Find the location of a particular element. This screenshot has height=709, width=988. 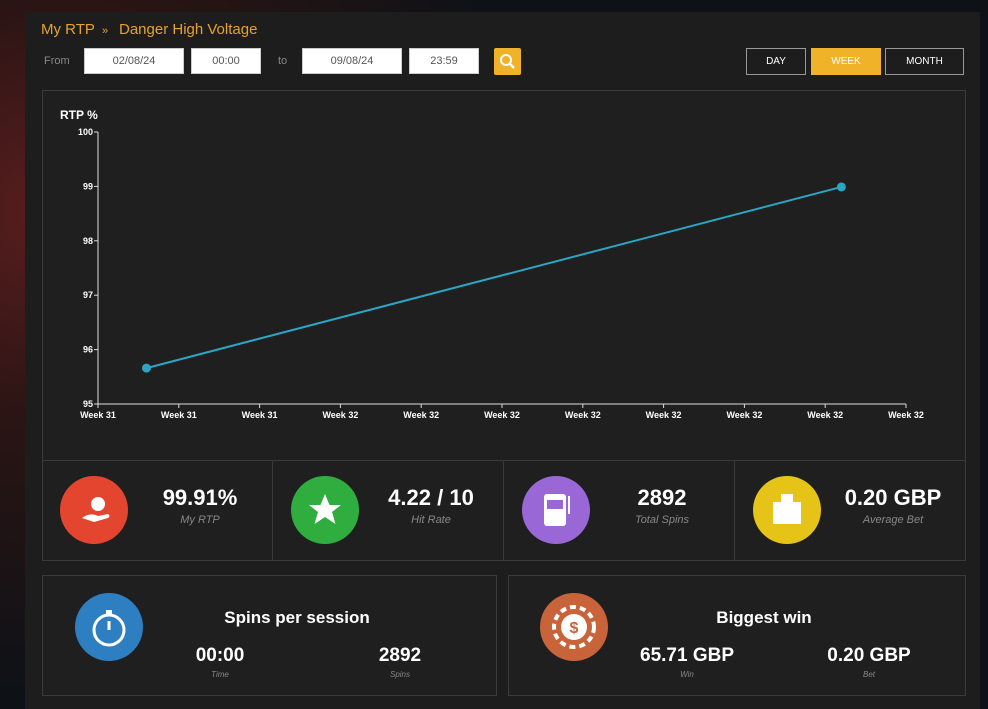

chip-icon: $ is located at coordinates (574, 627).